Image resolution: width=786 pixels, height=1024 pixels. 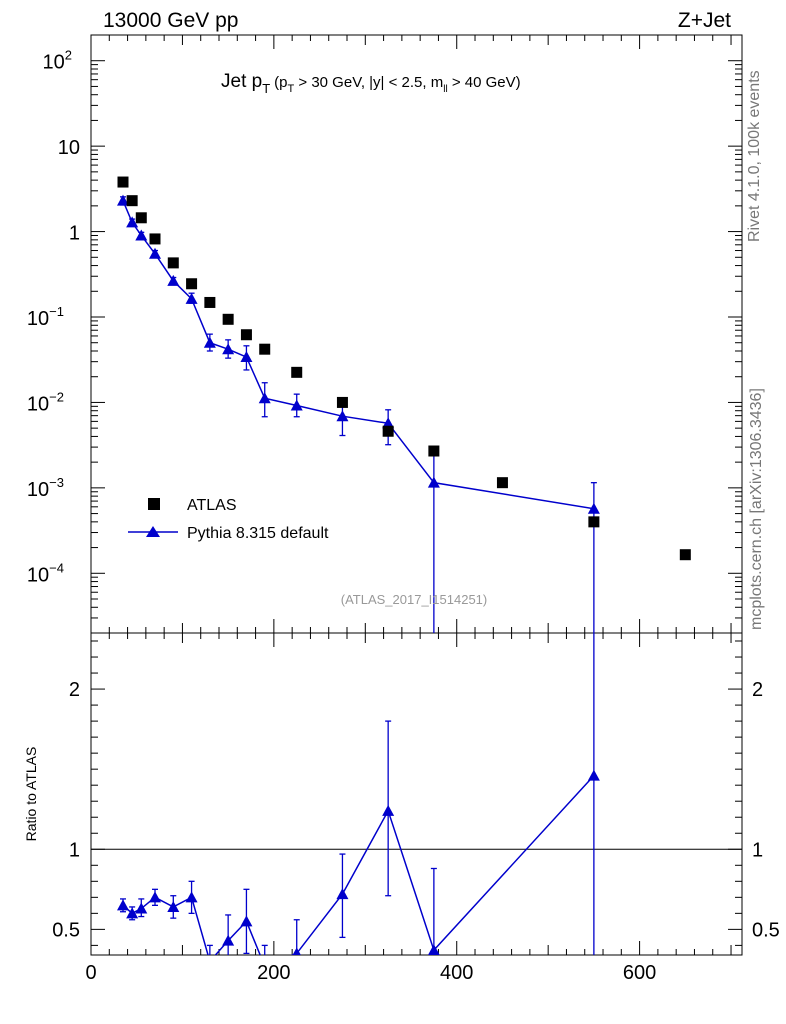 What do you see at coordinates (90, 973) in the screenshot?
I see `ratio-xtick-label: 0` at bounding box center [90, 973].